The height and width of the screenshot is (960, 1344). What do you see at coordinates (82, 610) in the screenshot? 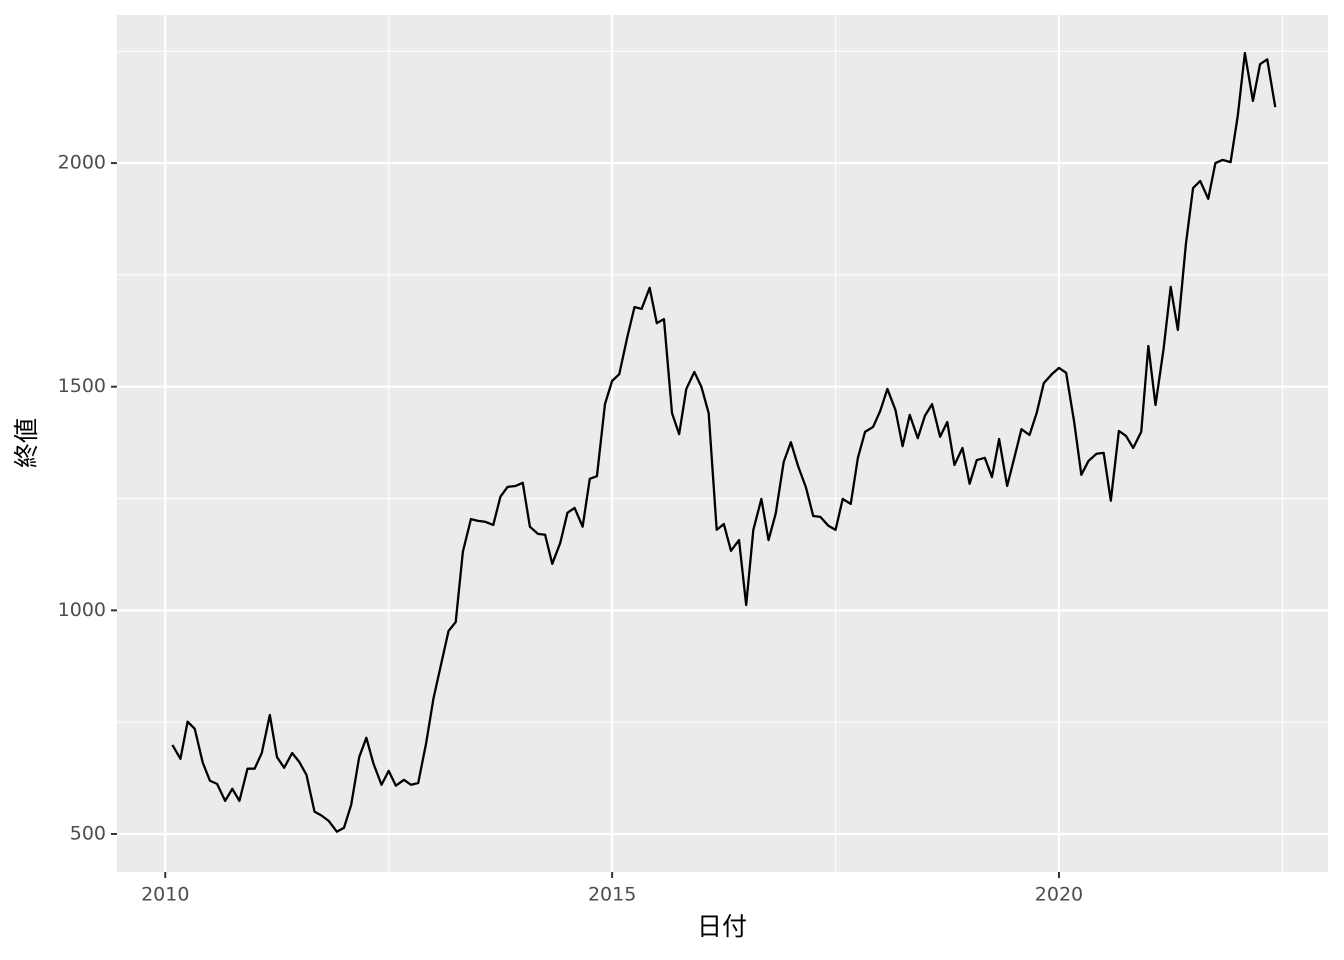
I see `y-tick-label: 1000` at bounding box center [82, 610].